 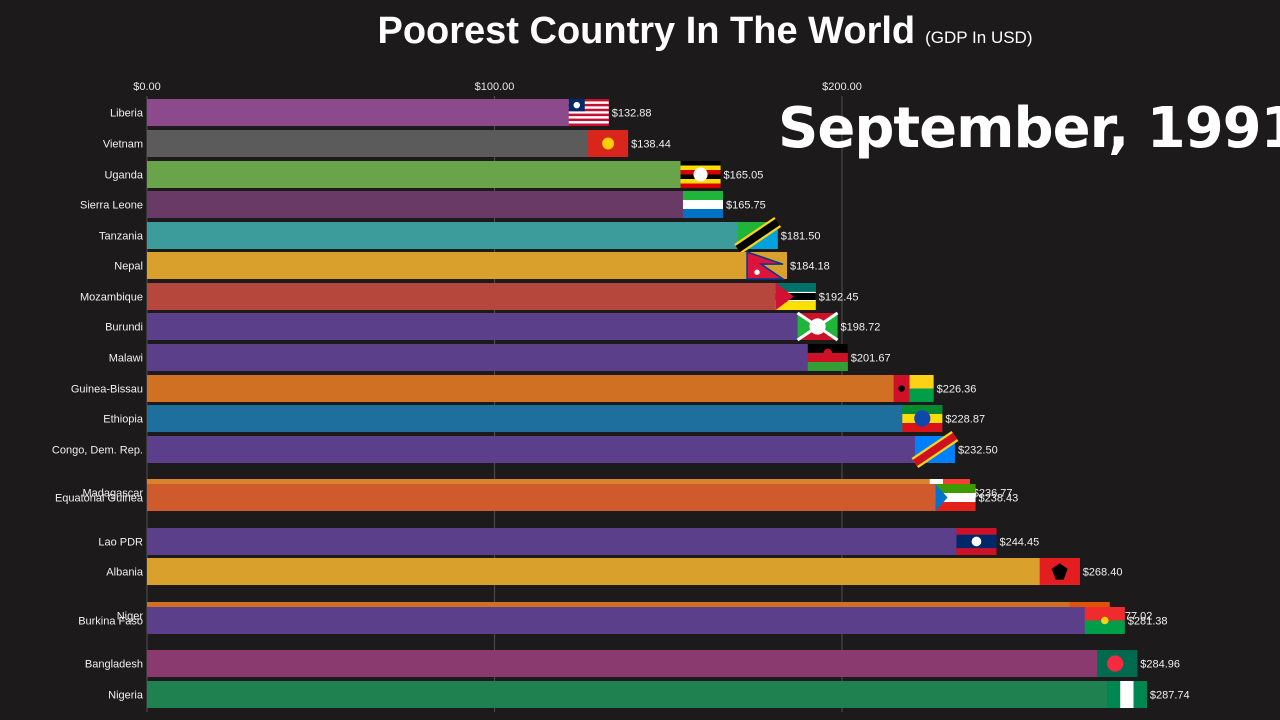 I want to click on ethiopia-flag, so click(x=922, y=418).